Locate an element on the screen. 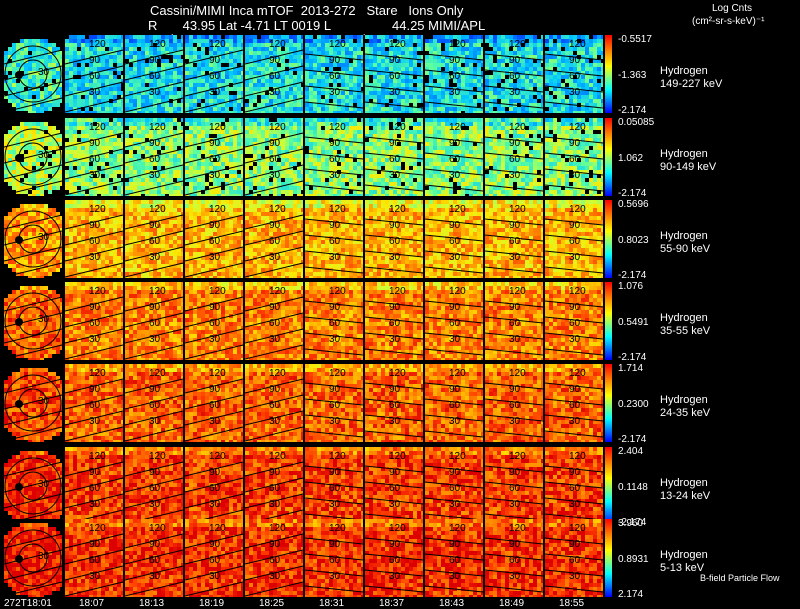  energy-range: 90-149 keV is located at coordinates (688, 167).